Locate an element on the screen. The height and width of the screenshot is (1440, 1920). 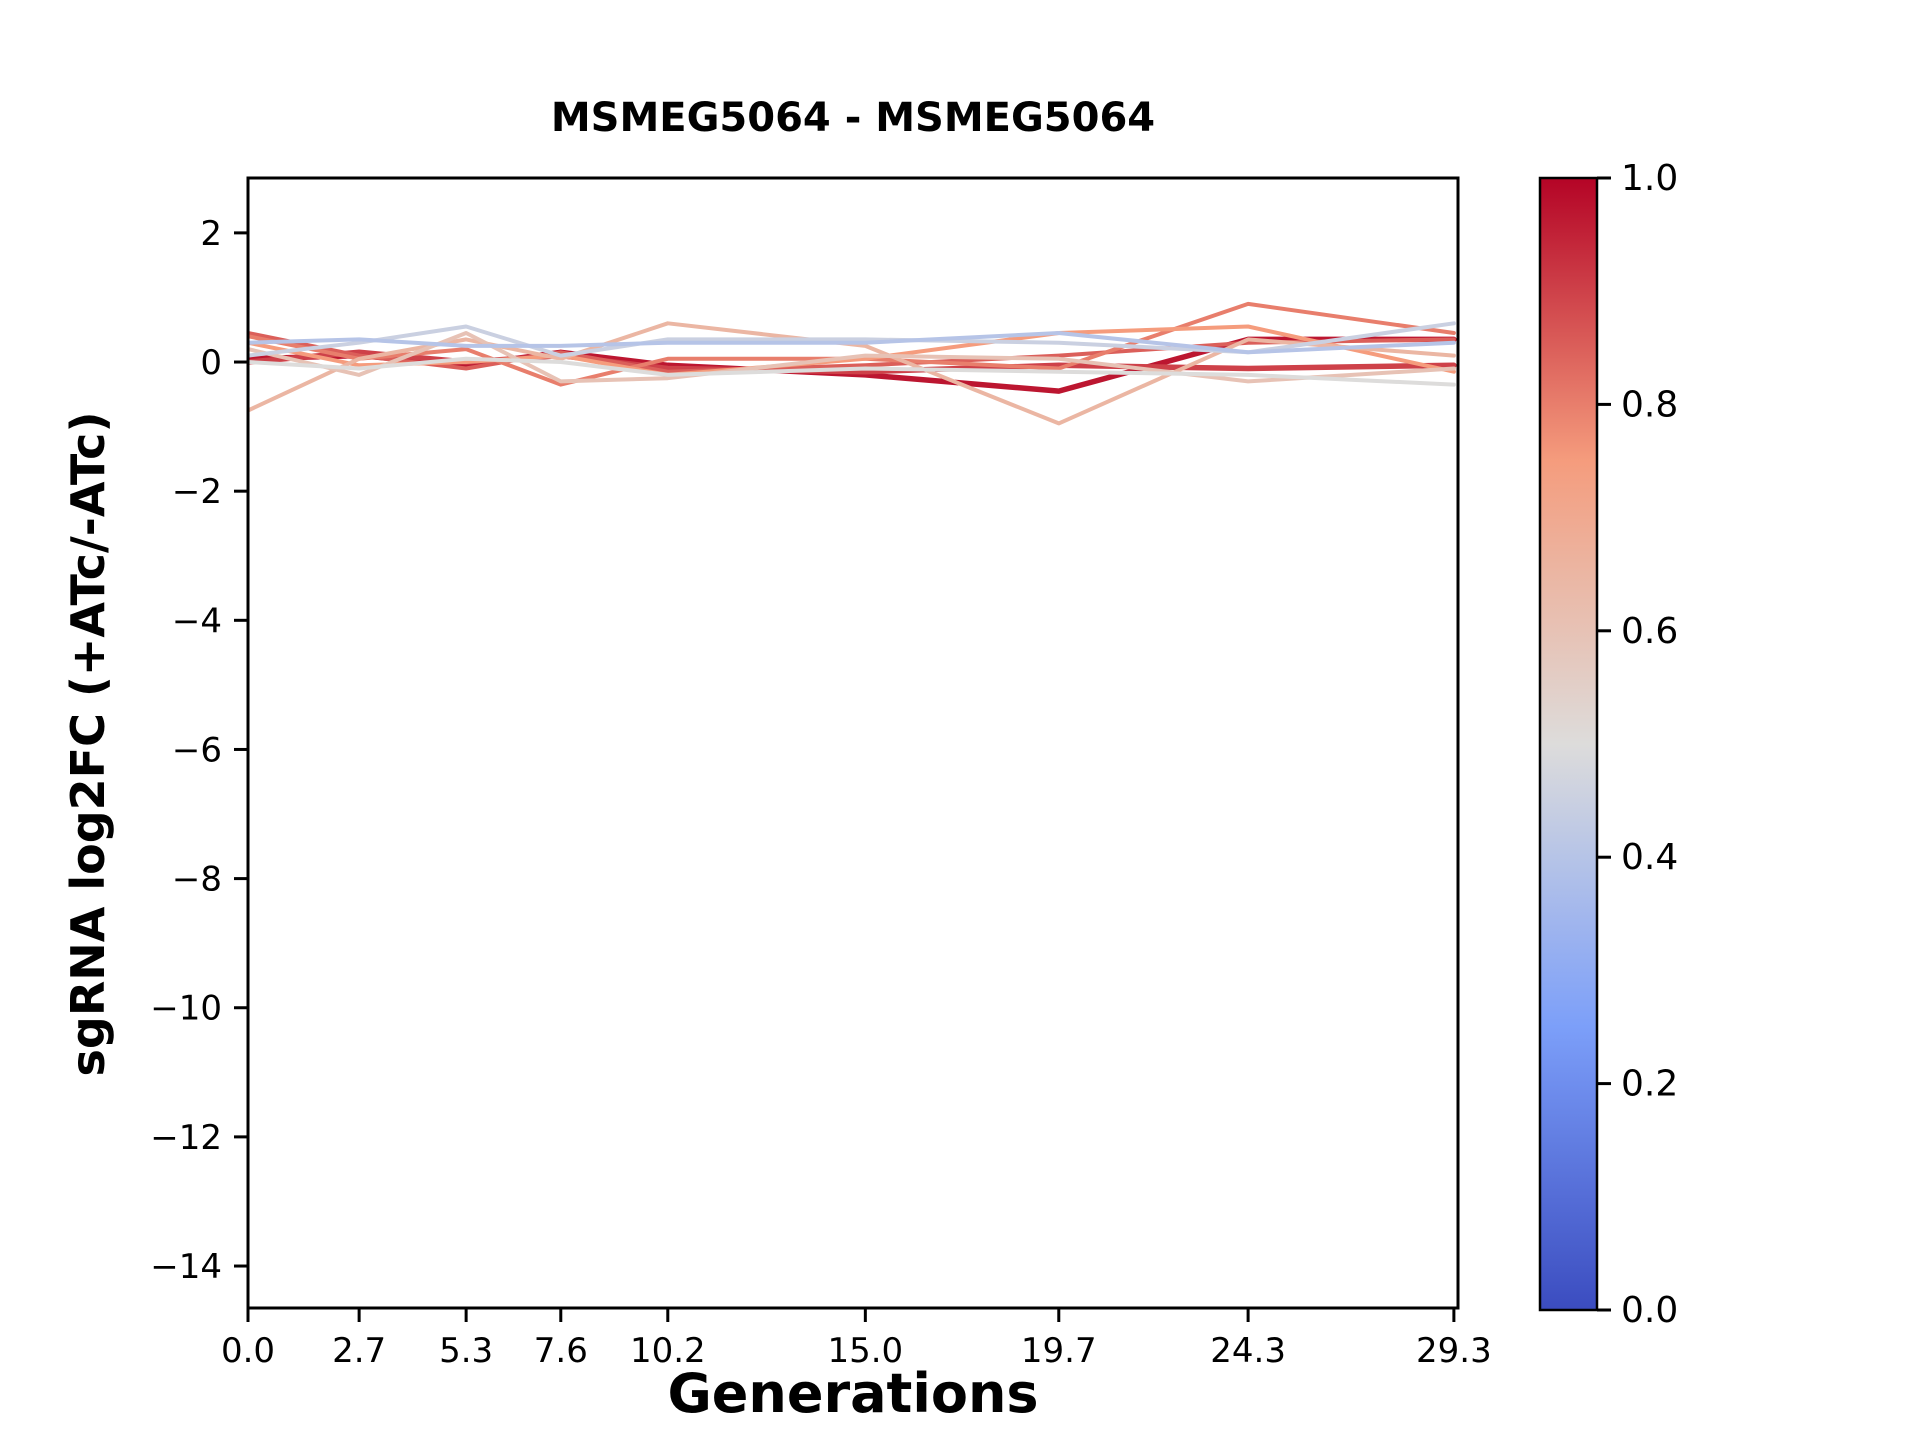
colorbar-tick-label: 0.8 is located at coordinates (1649, 404).